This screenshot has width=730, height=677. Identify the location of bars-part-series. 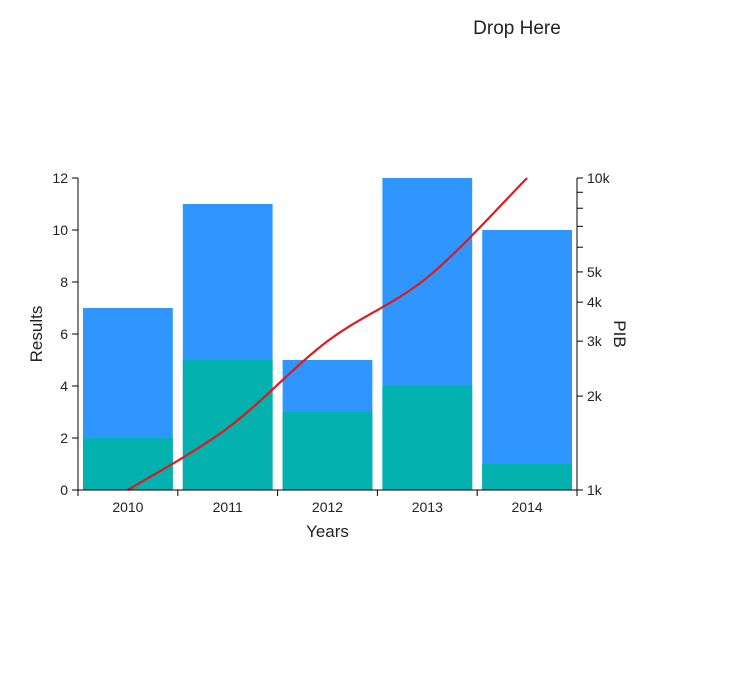
(327, 425).